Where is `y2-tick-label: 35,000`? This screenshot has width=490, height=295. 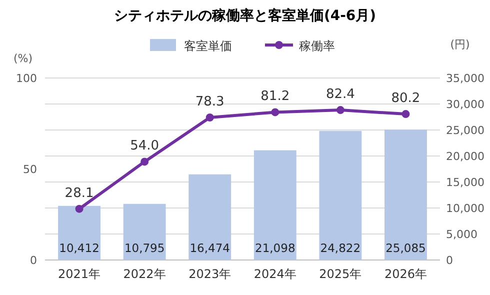
y2-tick-label: 35,000 is located at coordinates (465, 78).